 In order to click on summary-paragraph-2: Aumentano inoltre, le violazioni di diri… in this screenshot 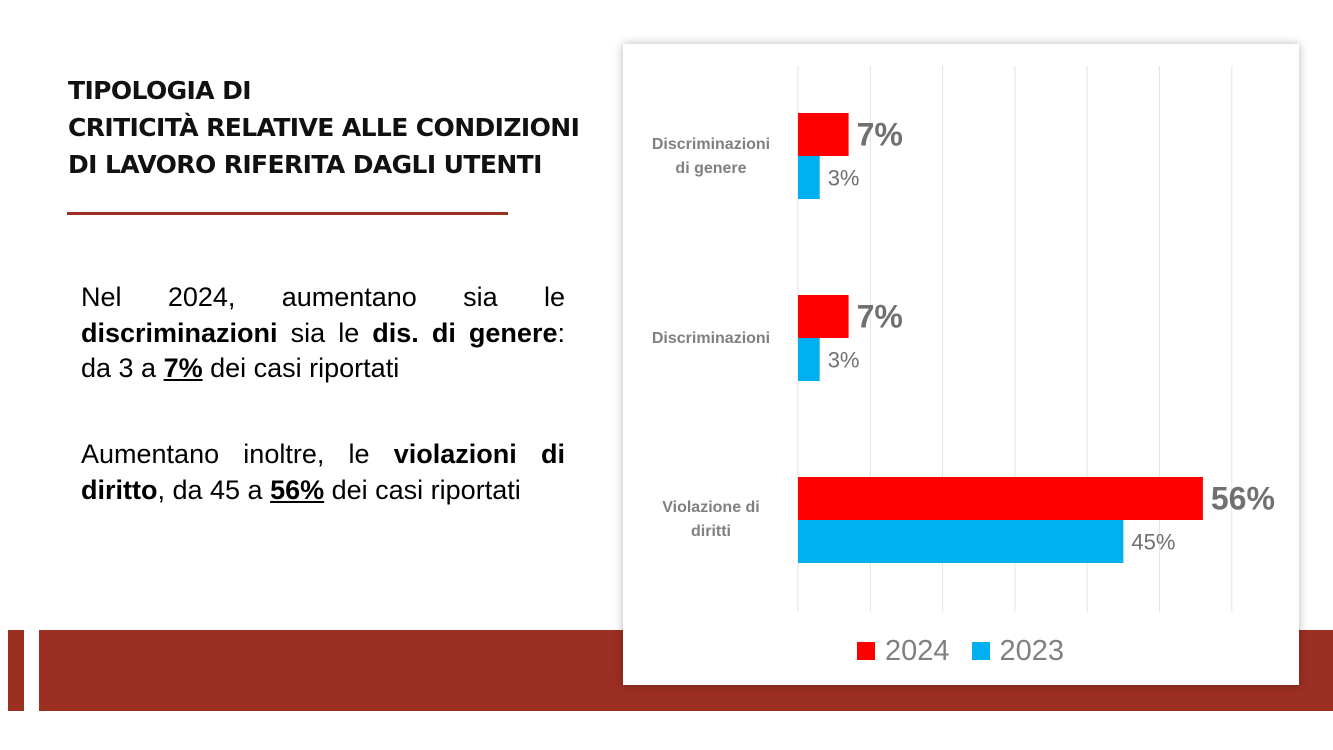, I will do `click(323, 472)`.